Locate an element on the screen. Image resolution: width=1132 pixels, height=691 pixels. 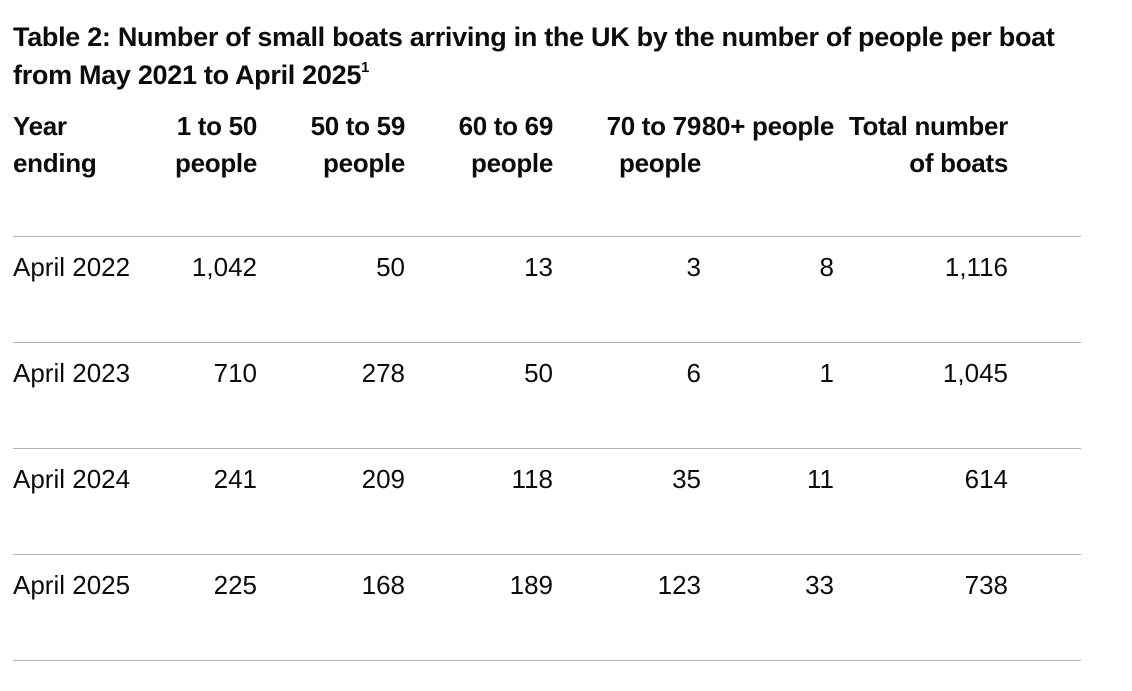
cell-50-to-59: 278 is located at coordinates (331, 395).